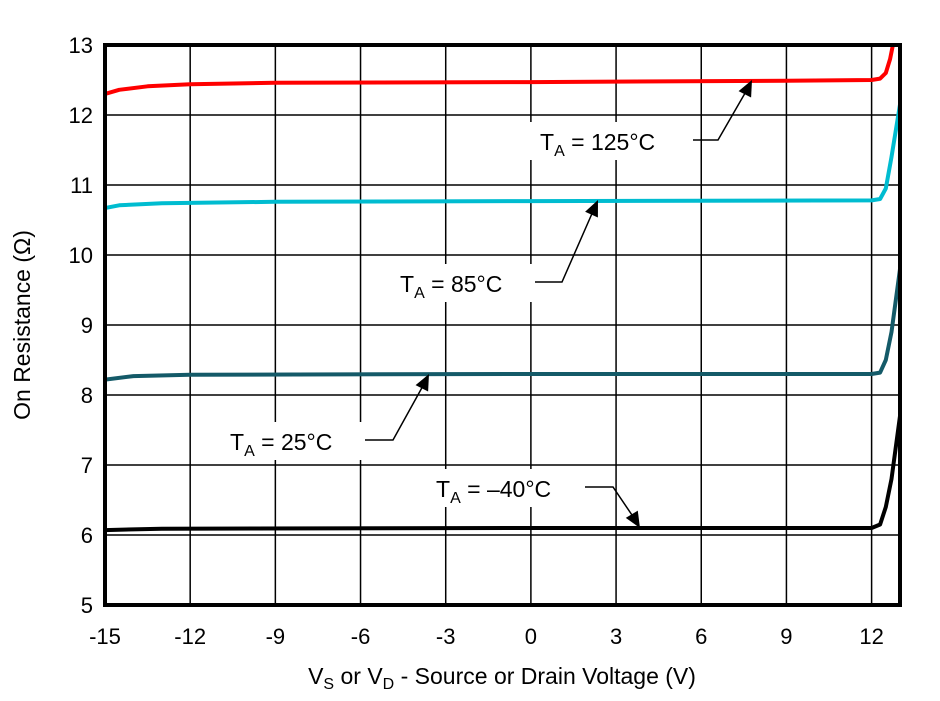 This screenshot has width=940, height=701. Describe the element at coordinates (486, 636) in the screenshot. I see `x-tick-labels: -15 -12 -9 -6 -3 0 3 6 9 12` at that location.